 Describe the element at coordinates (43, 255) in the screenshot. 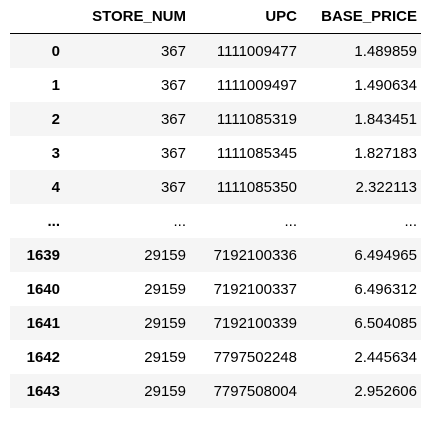

I see `row-index: 1639` at that location.